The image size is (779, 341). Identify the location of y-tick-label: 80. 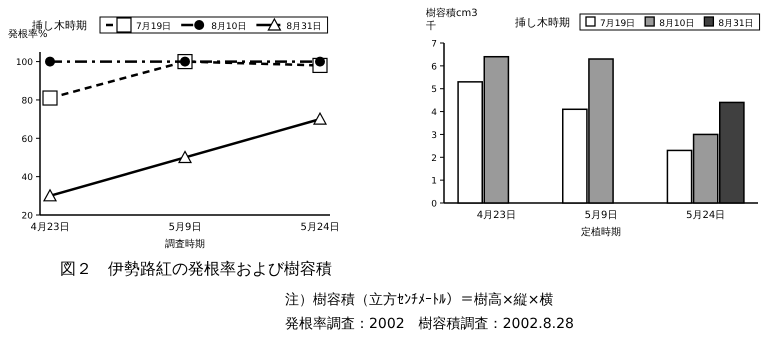
(28, 101).